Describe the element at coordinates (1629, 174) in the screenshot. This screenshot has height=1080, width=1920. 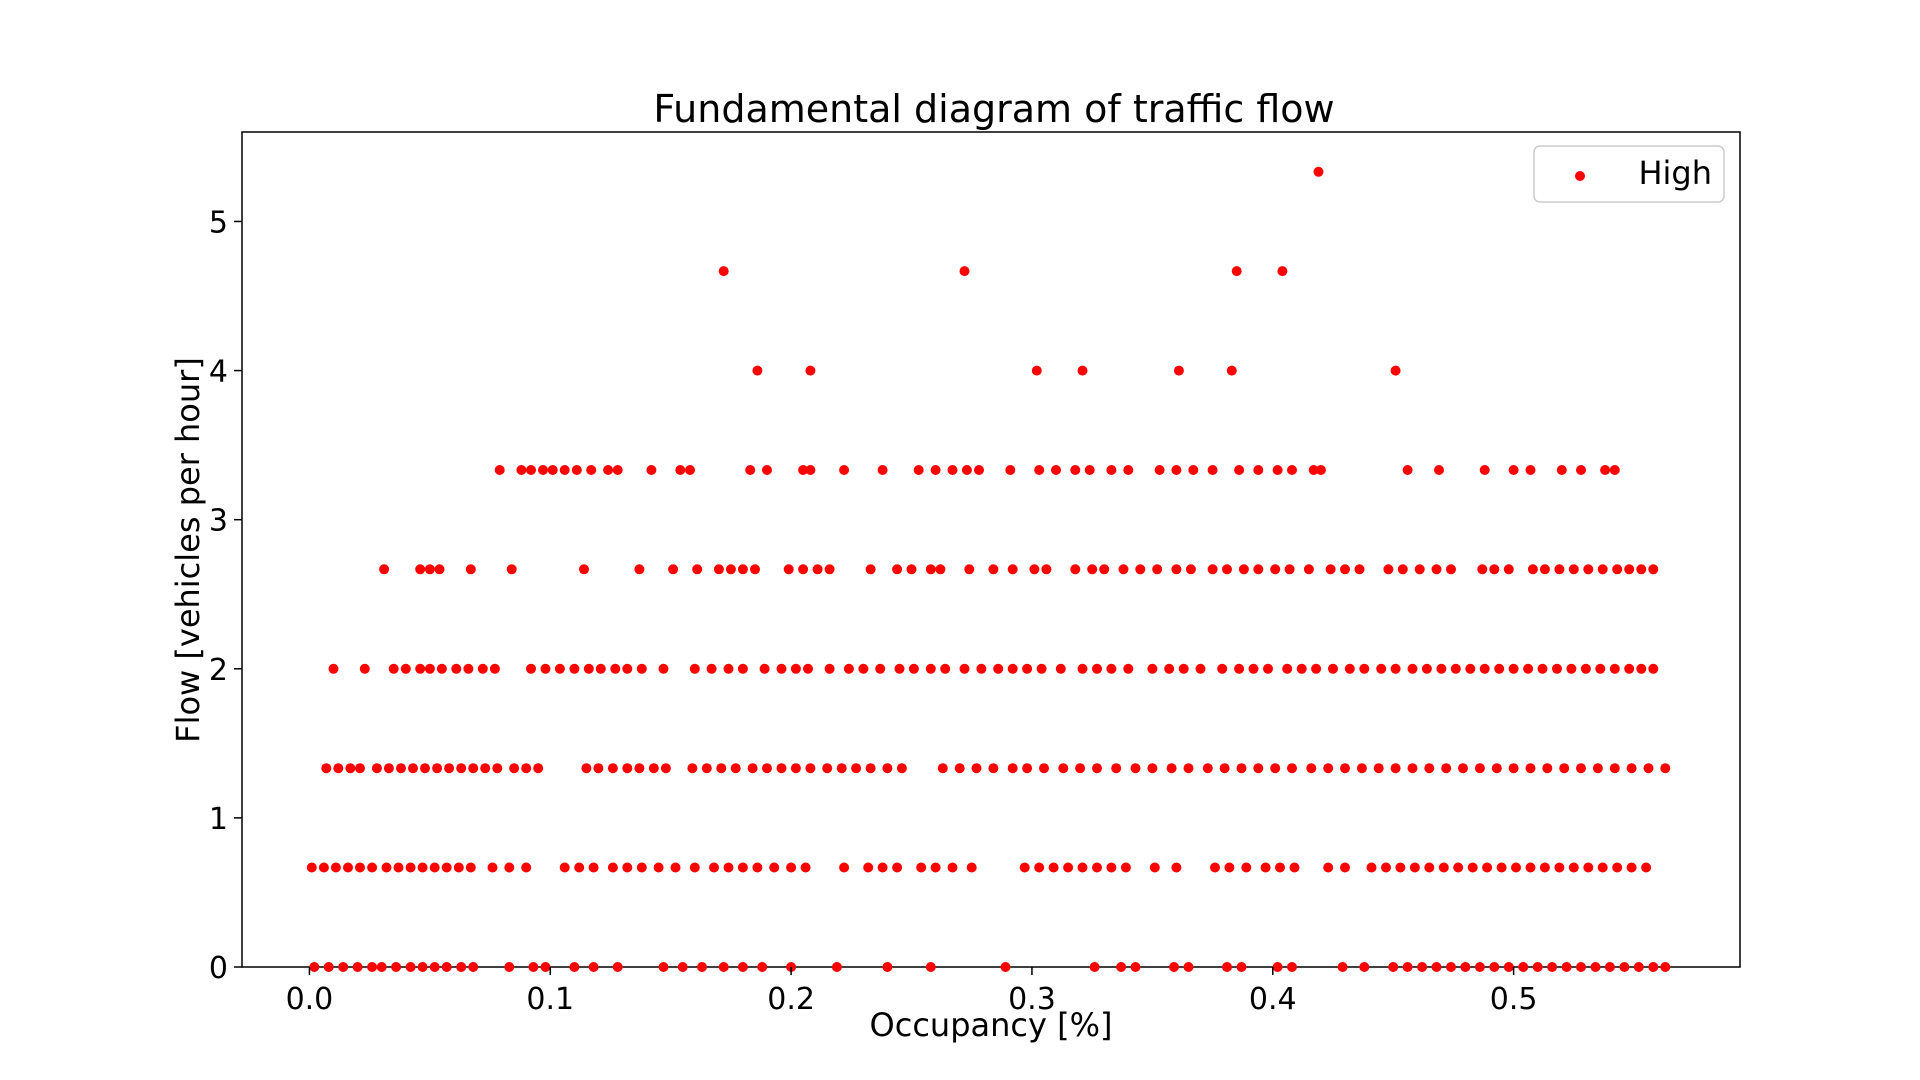
I see `legend-box` at that location.